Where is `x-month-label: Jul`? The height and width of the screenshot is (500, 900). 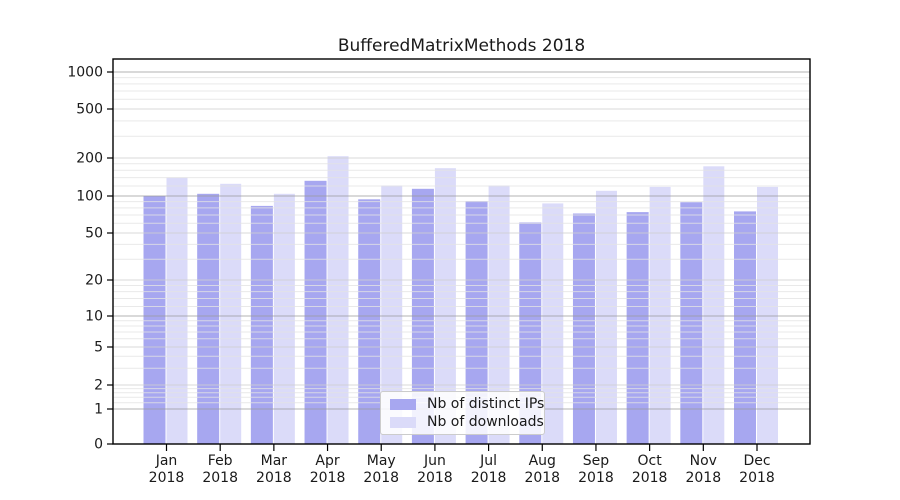 x-month-label: Jul is located at coordinates (488, 461).